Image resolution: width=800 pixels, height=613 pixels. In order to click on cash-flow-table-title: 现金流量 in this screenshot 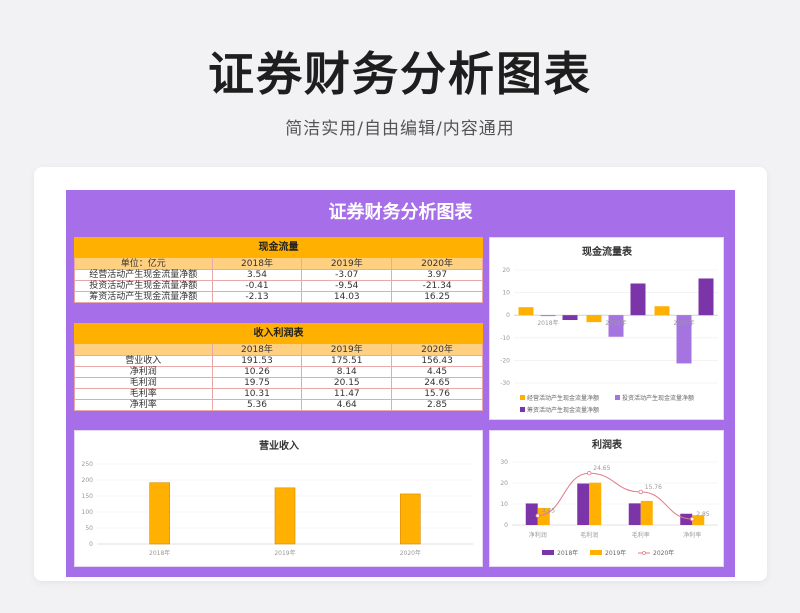, I will do `click(278, 247)`.